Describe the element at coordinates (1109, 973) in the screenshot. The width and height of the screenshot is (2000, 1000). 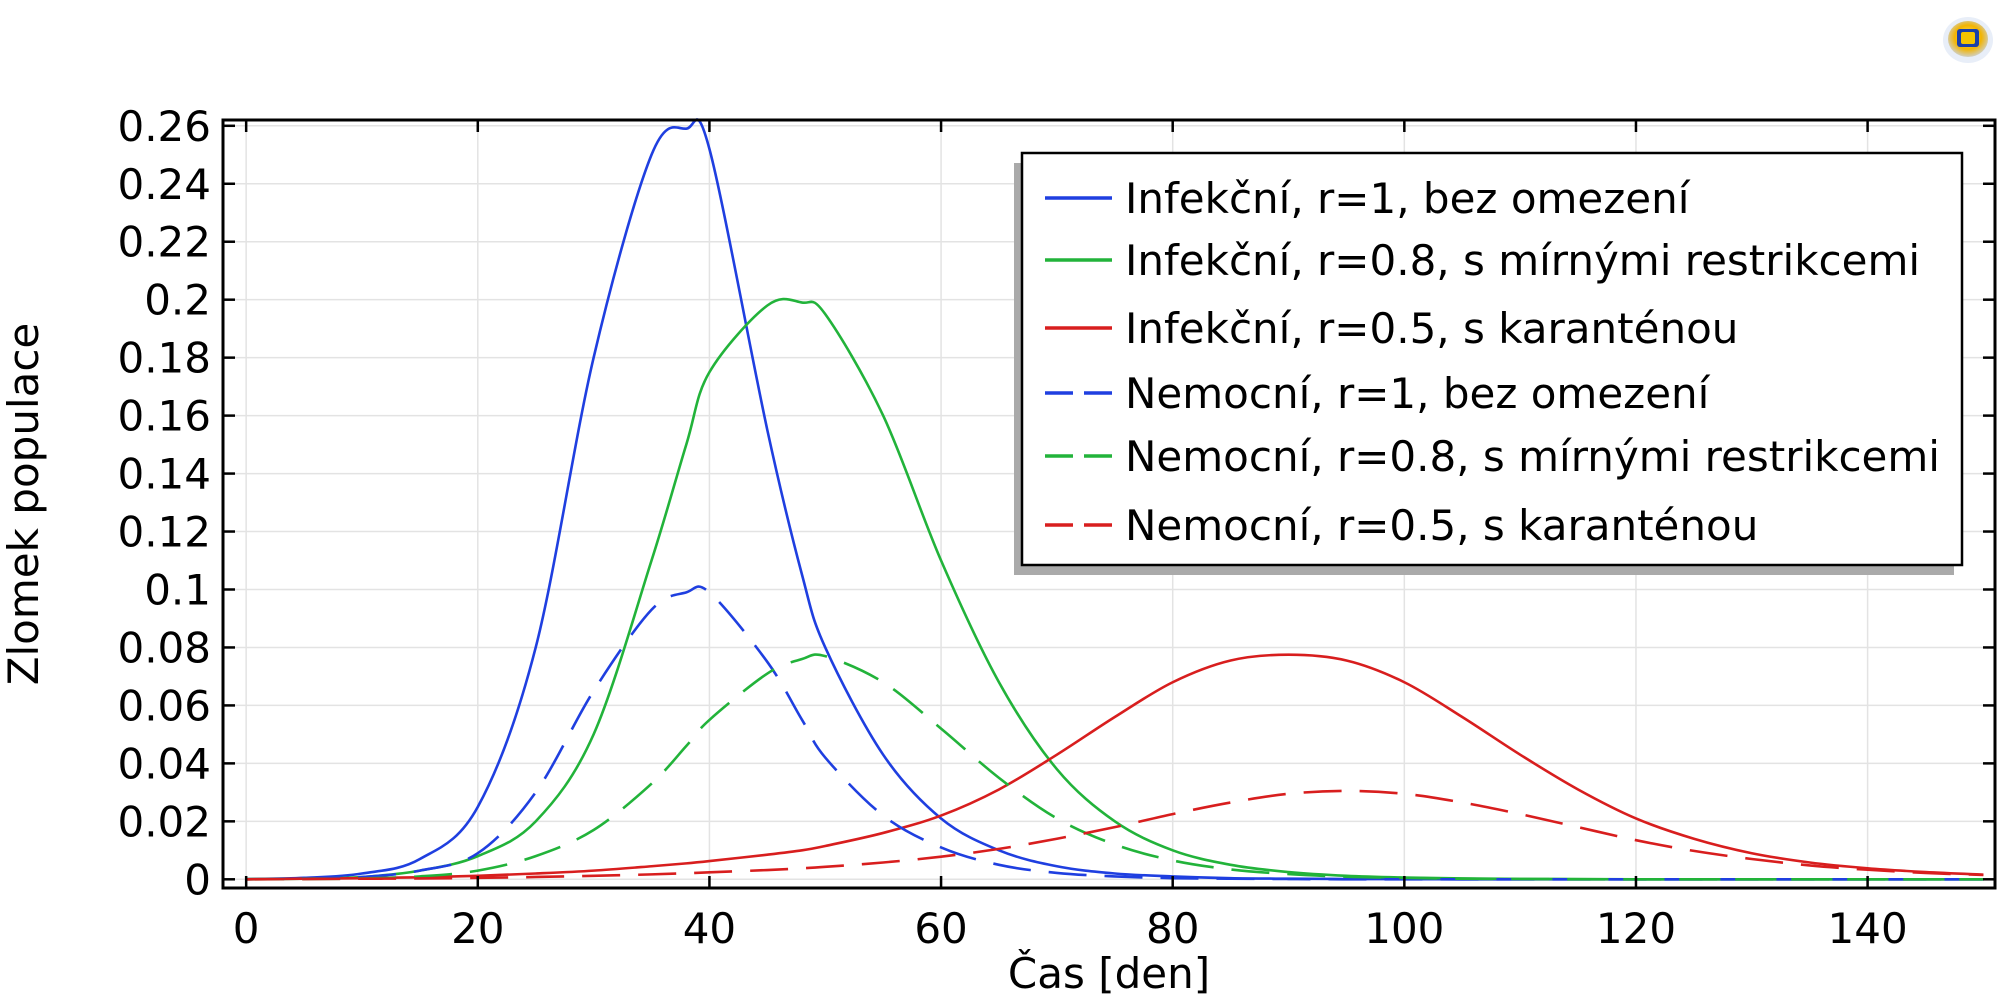
I see `x-axis-title: Čas [den]` at that location.